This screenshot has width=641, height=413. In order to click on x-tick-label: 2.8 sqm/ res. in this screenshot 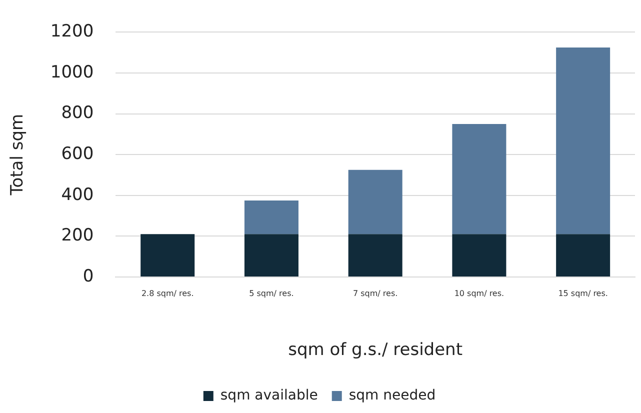, I will do `click(167, 293)`.